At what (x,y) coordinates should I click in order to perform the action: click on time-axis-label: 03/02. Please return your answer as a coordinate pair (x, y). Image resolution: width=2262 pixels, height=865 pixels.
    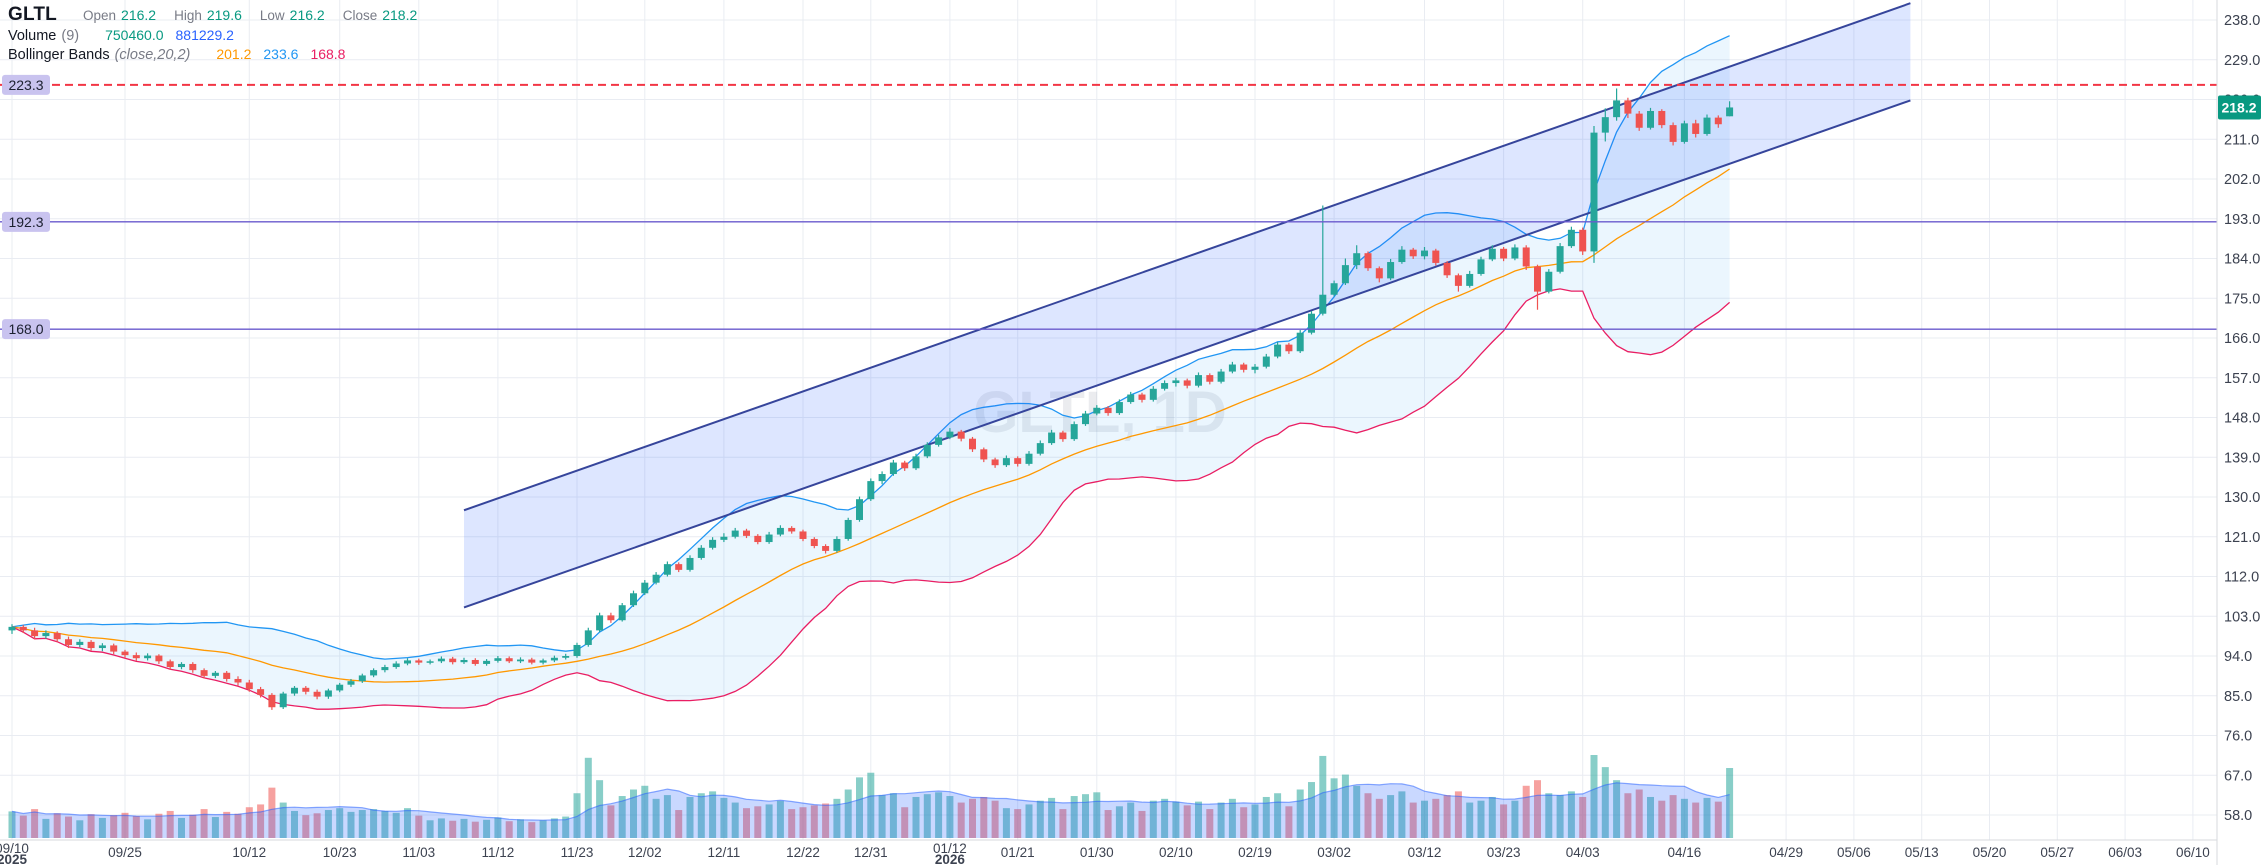
    Looking at the image, I should click on (1334, 852).